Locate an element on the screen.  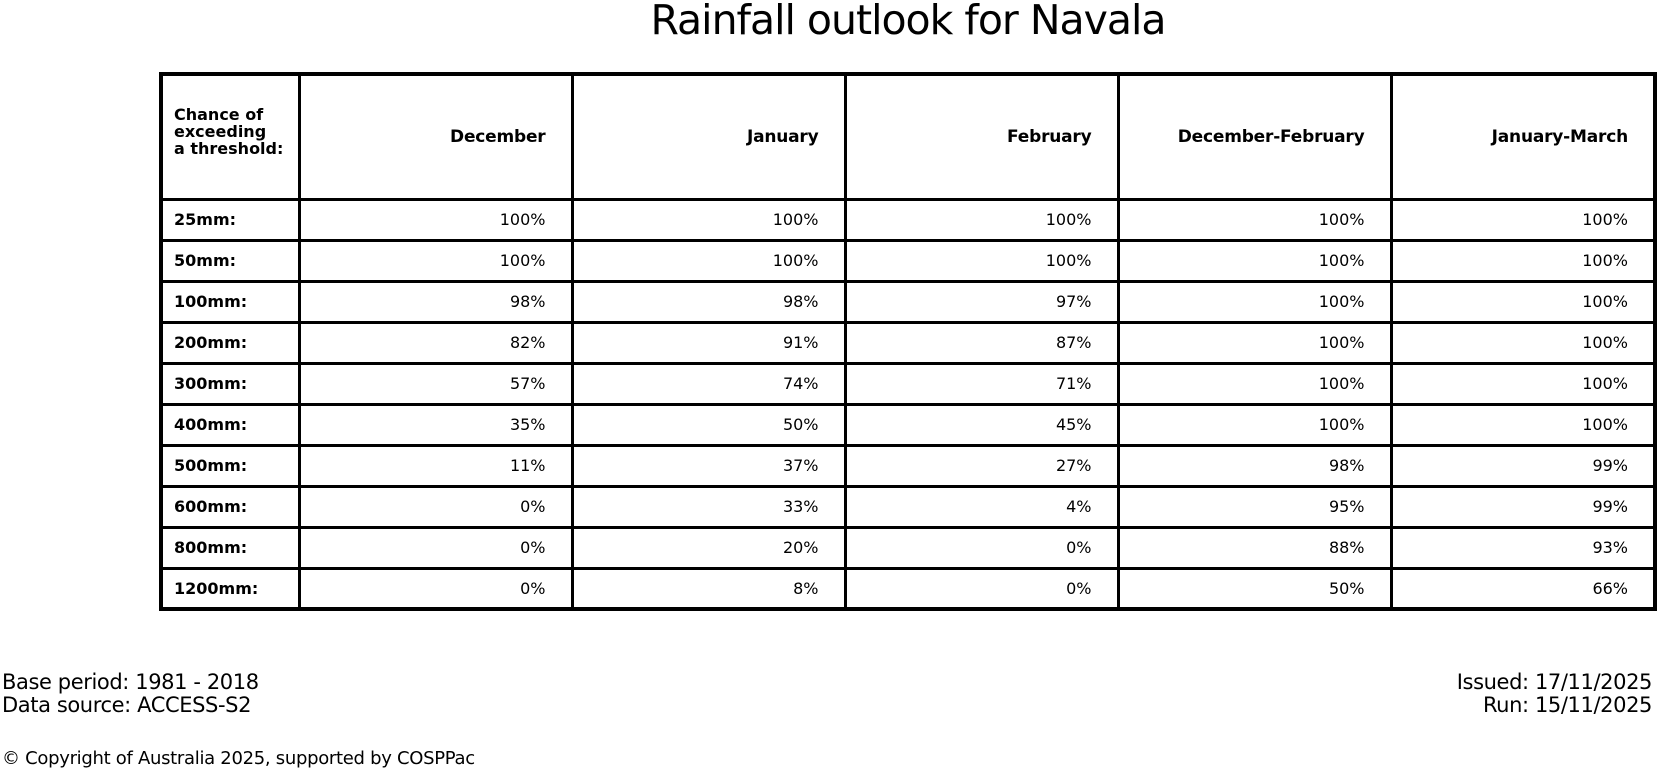
value-cell: 8% is located at coordinates (708, 588).